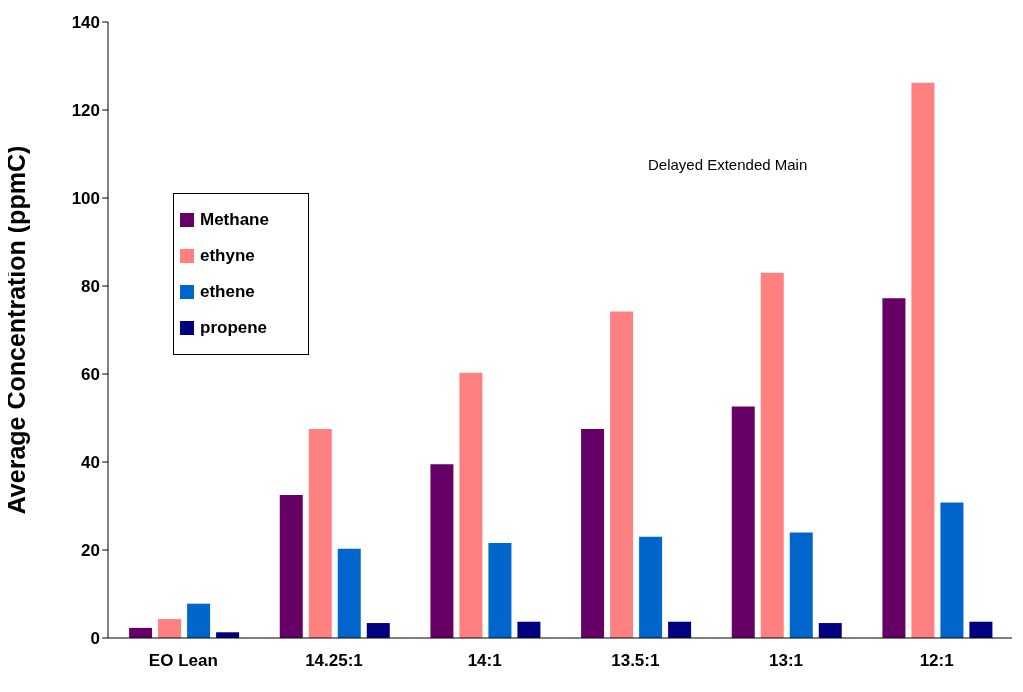 This screenshot has width=1023, height=692. I want to click on legend-label: ethyne, so click(227, 256).